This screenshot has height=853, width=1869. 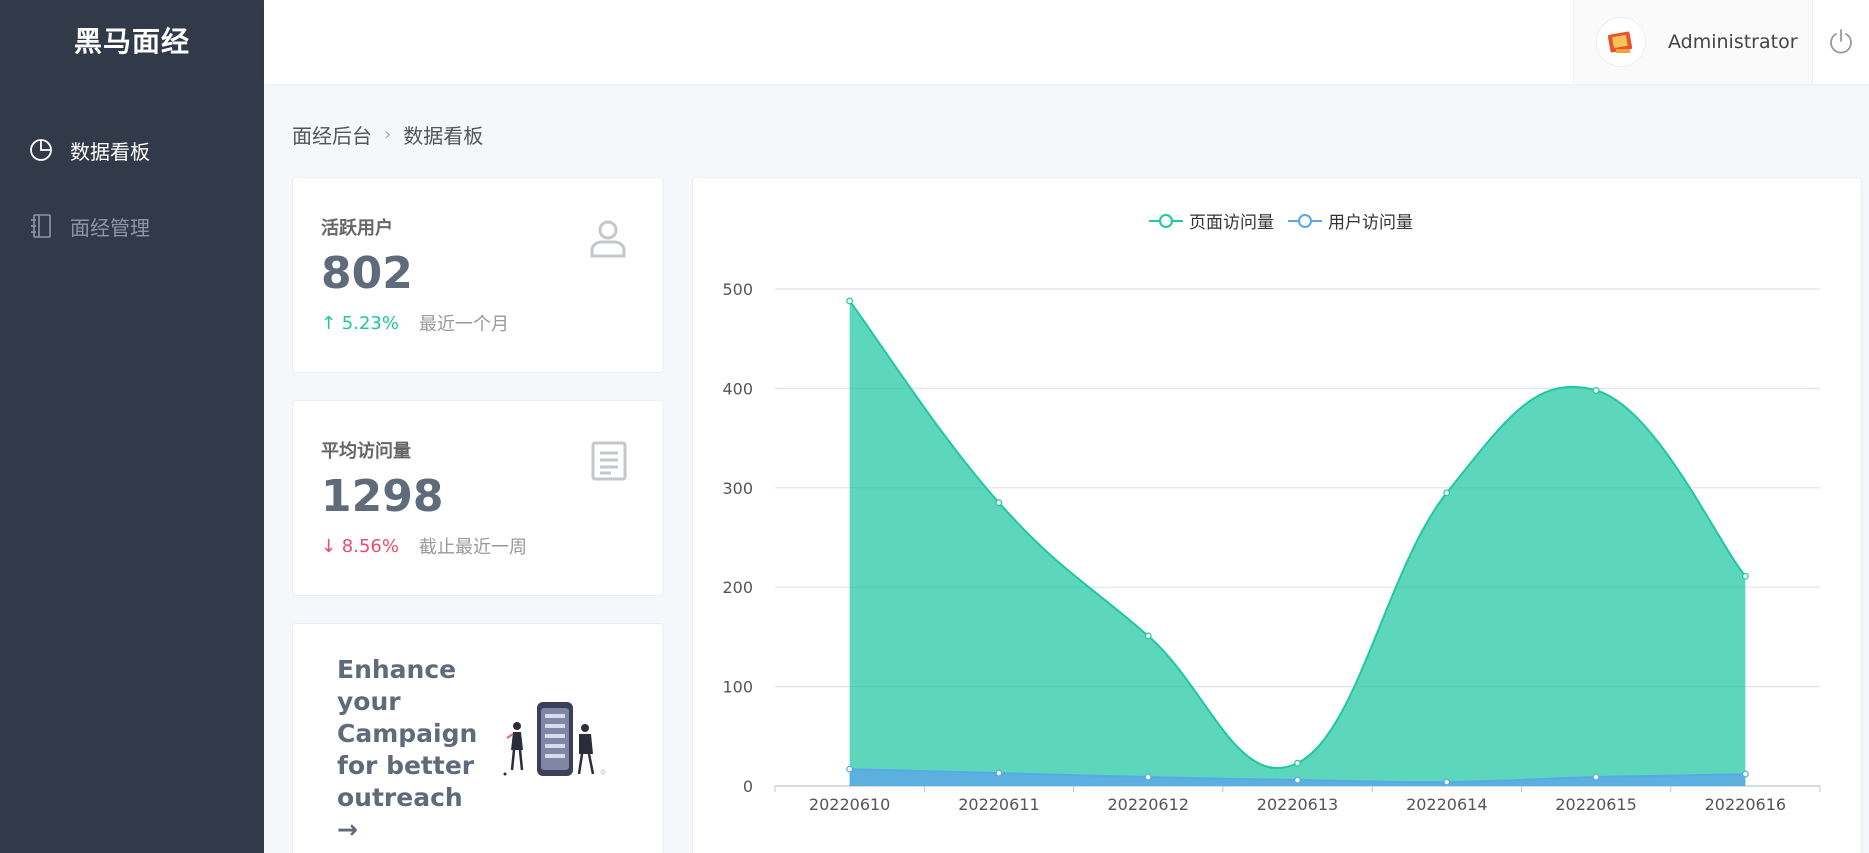 What do you see at coordinates (357, 228) in the screenshot?
I see `stat-title: 活跃用户` at bounding box center [357, 228].